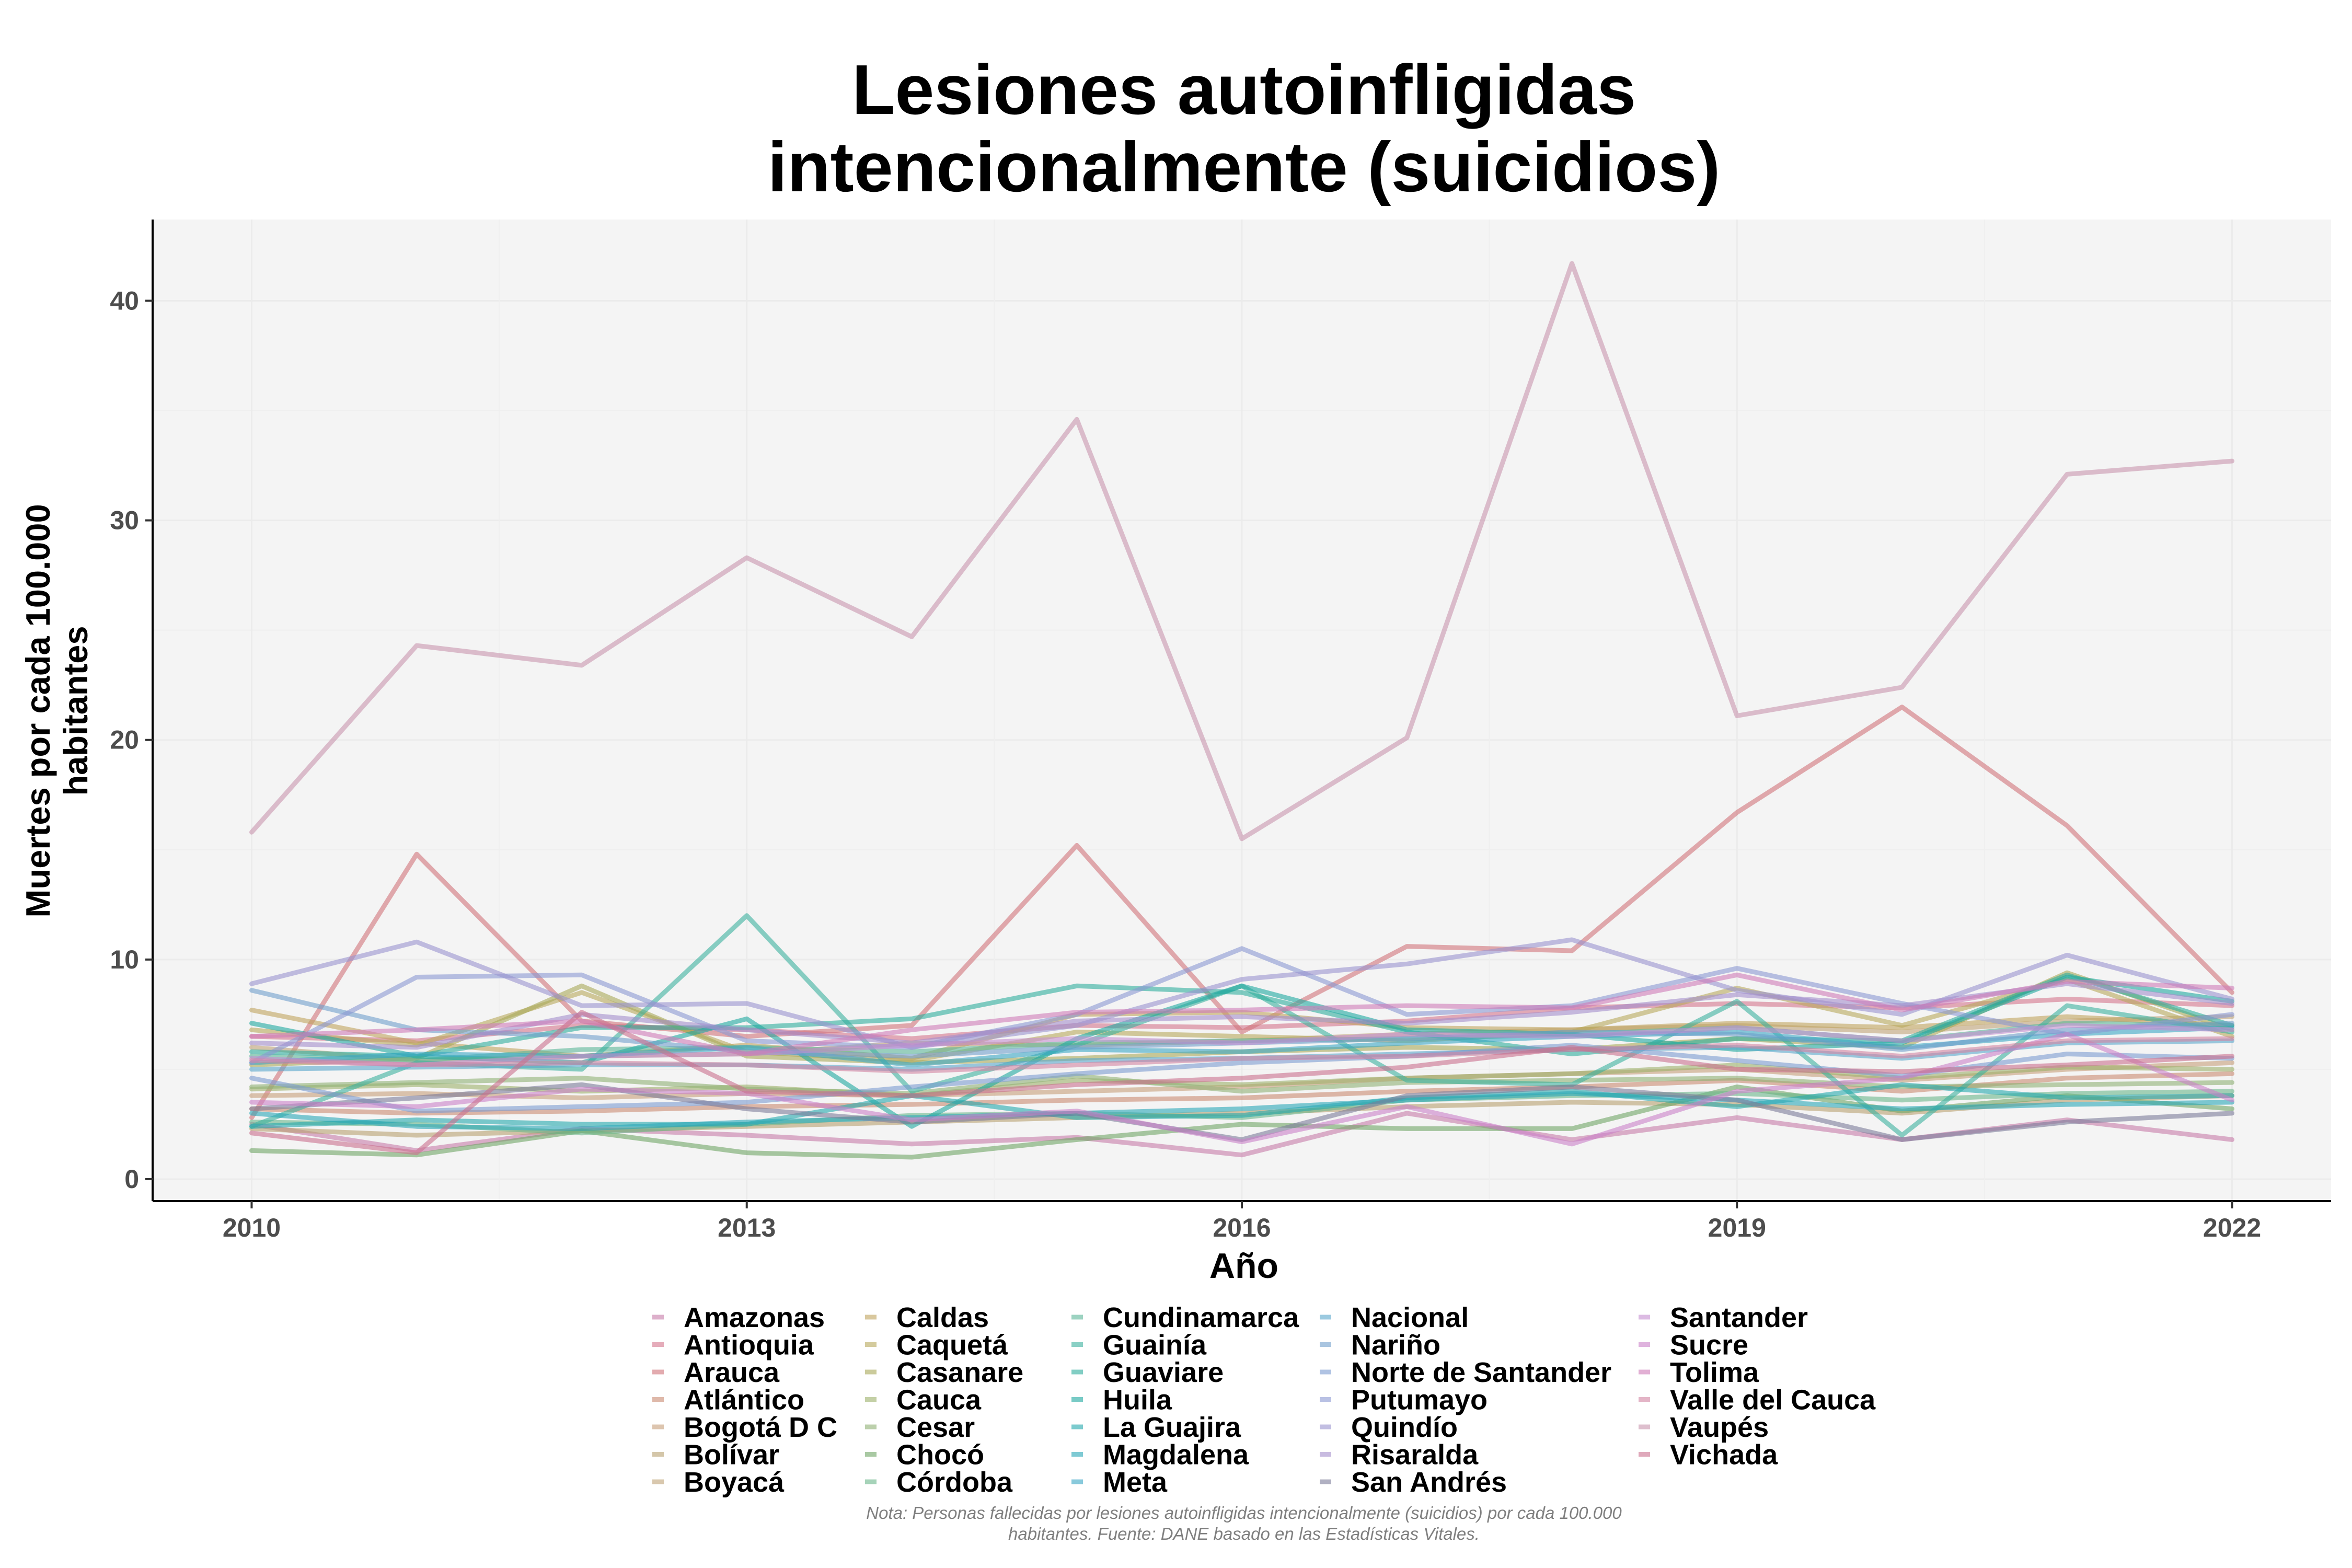  Describe the element at coordinates (939, 1400) in the screenshot. I see `legend-label: Cauca` at that location.